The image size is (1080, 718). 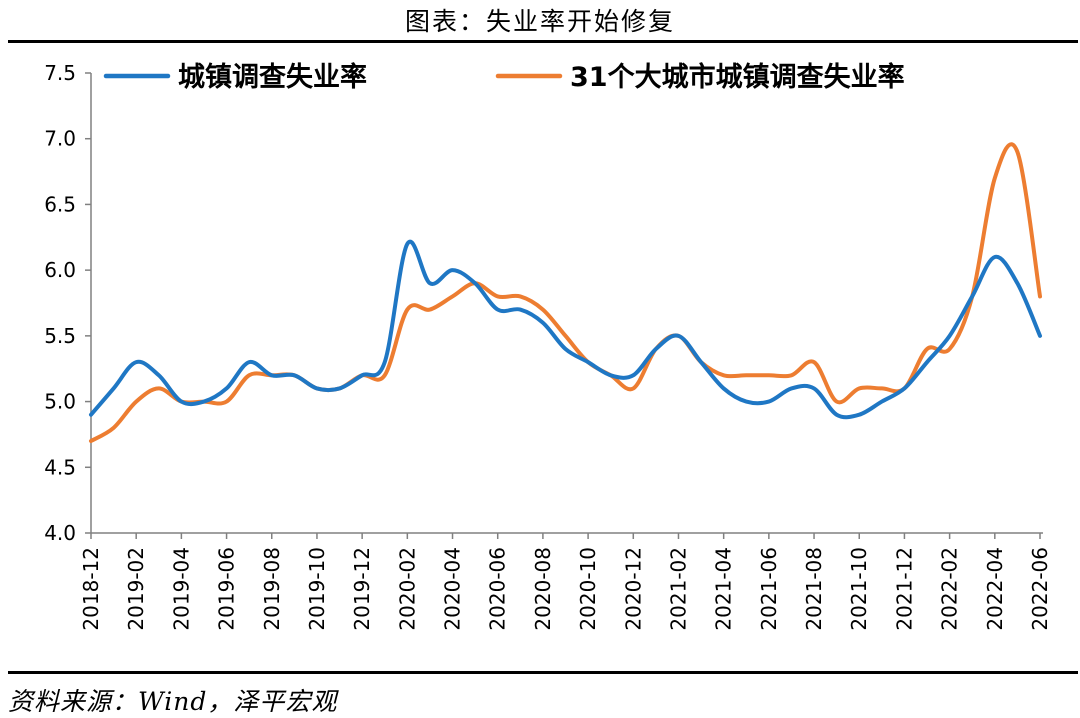 What do you see at coordinates (272, 589) in the screenshot?
I see `x-tick-label: 2019-08` at bounding box center [272, 589].